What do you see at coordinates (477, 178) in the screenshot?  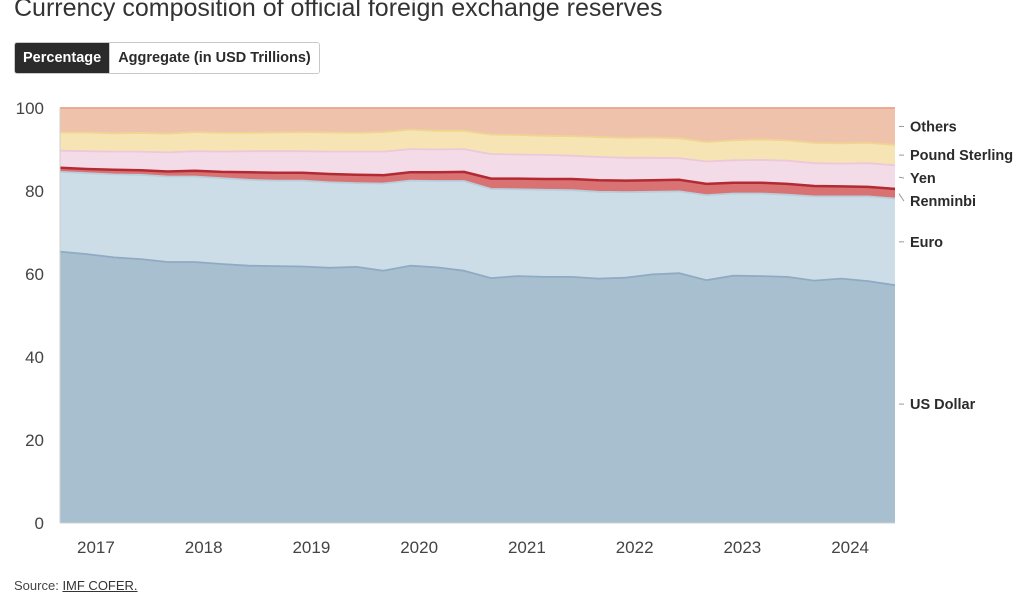 I see `line-renminbi` at bounding box center [477, 178].